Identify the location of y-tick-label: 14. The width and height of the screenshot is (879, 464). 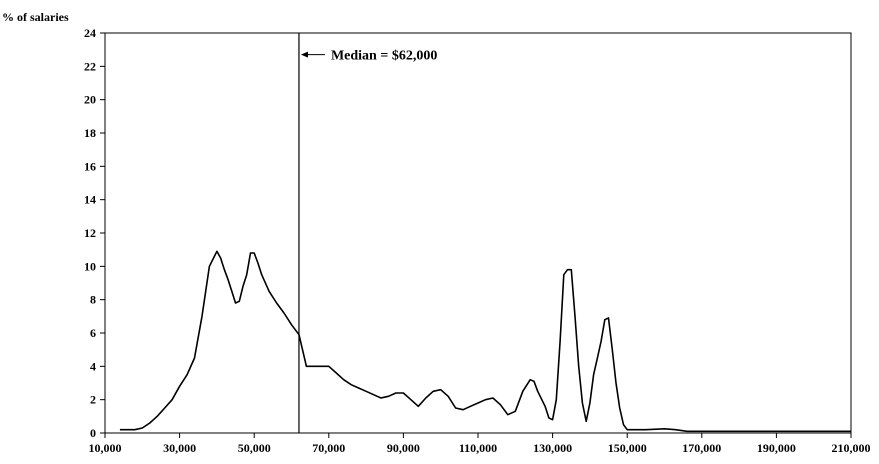
(90, 200).